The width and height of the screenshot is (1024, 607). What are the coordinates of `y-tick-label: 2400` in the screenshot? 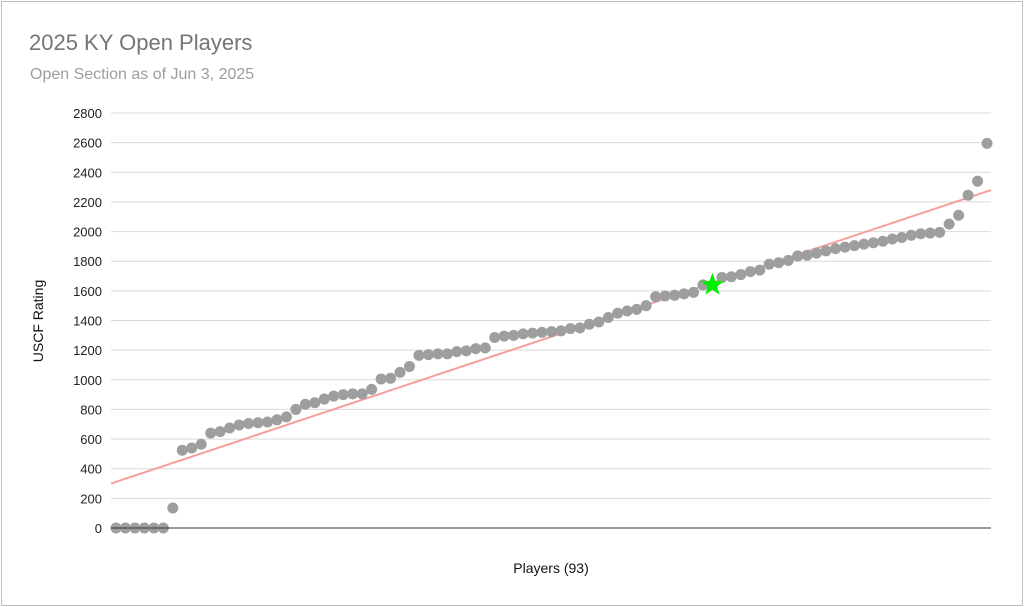 It's located at (87, 172).